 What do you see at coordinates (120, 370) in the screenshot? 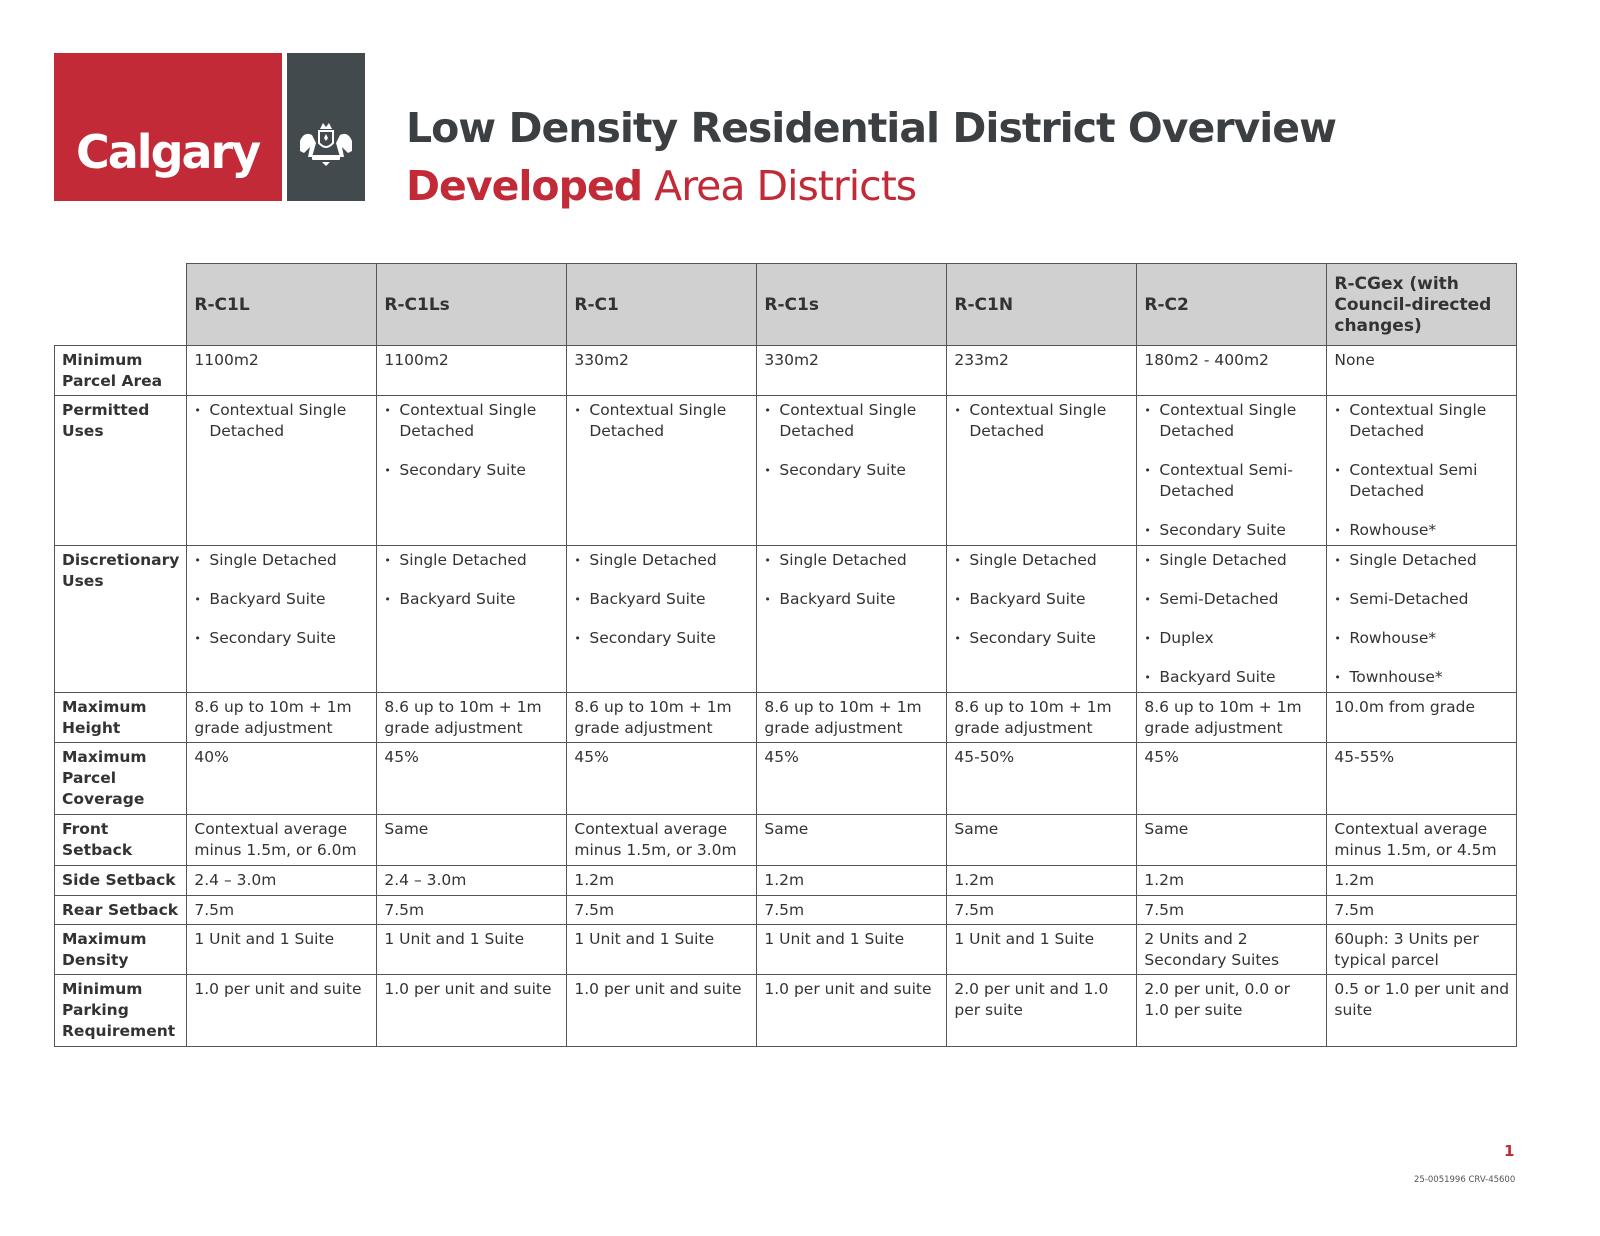
I see `row-label: Minimum Parcel Area` at bounding box center [120, 370].